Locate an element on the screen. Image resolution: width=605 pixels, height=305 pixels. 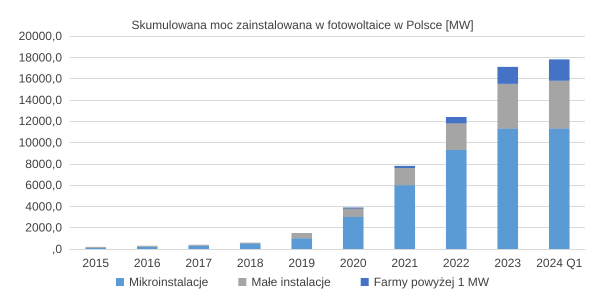
y-tick-label: 18000,0 is located at coordinates (40, 57).